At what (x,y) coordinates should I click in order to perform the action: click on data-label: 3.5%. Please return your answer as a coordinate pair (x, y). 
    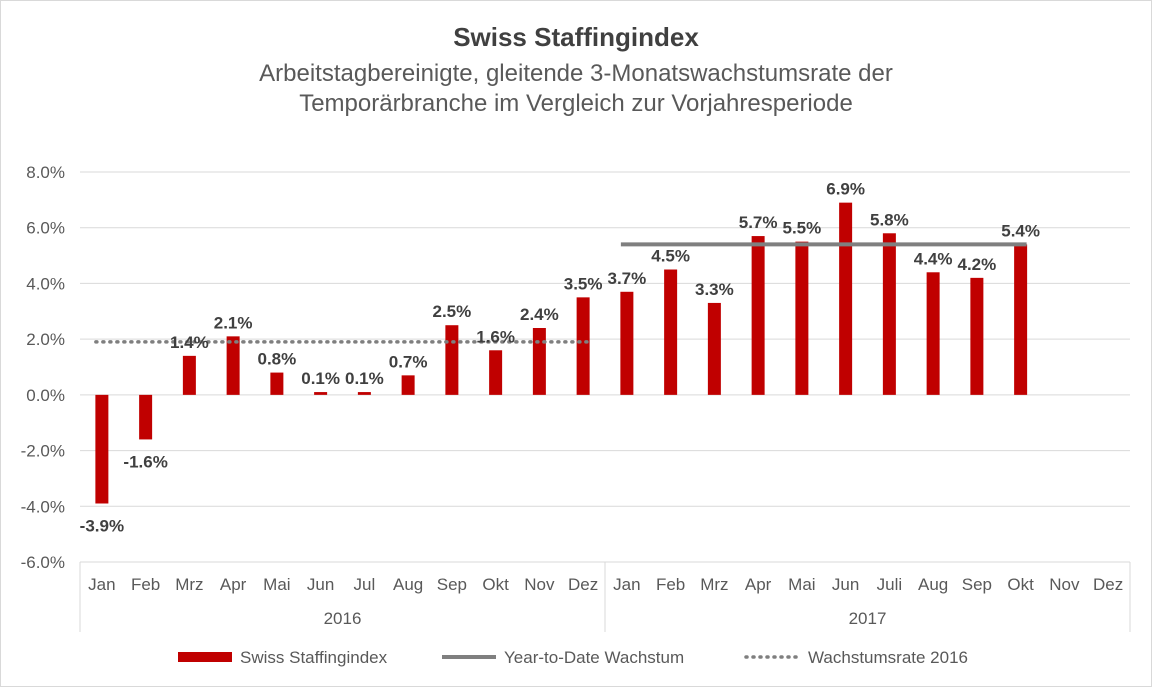
    Looking at the image, I should click on (583, 283).